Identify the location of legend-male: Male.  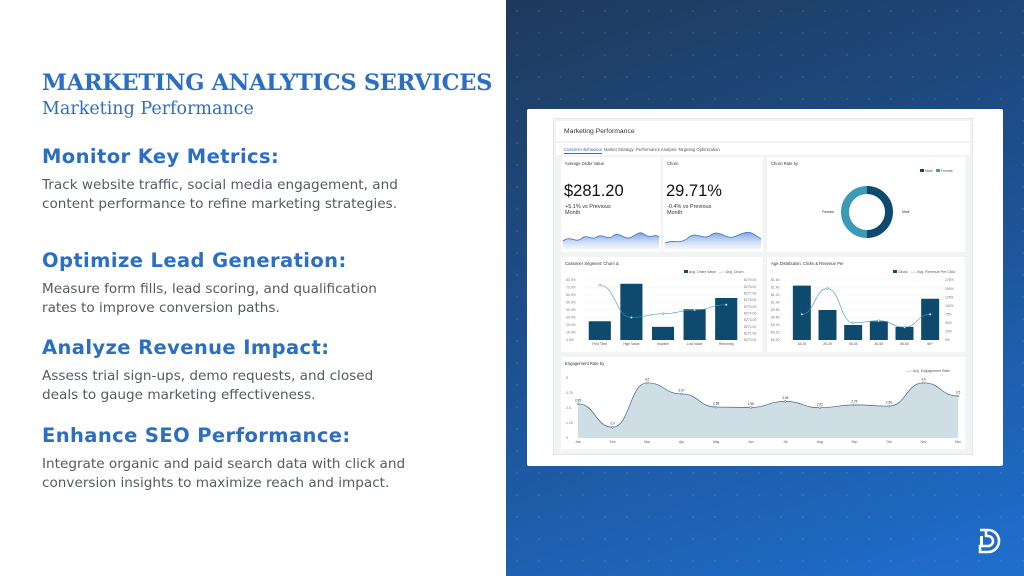
(929, 171).